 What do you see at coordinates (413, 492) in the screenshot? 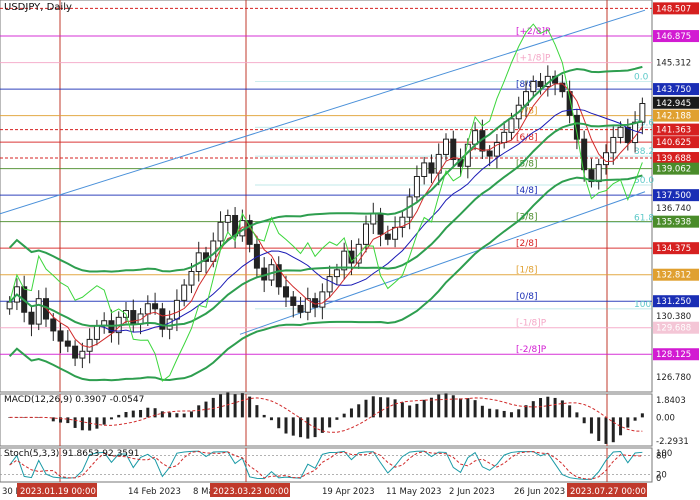
I see `time-axis-label: 11 May 2023` at bounding box center [413, 492].